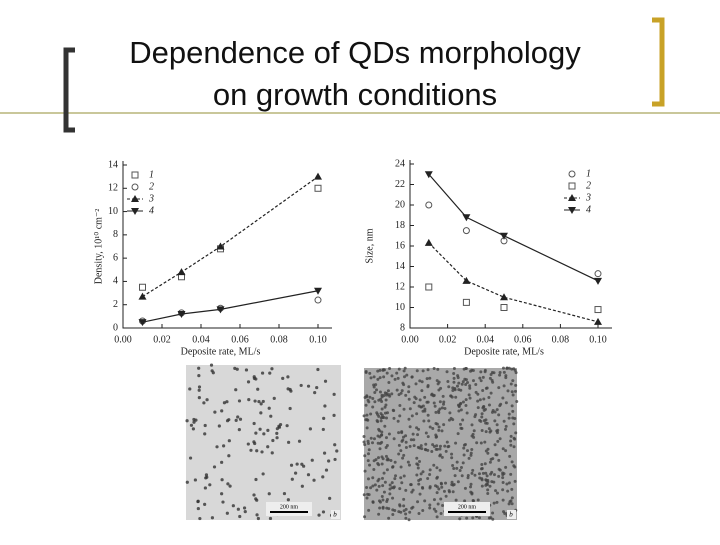 This screenshot has height=545, width=720. What do you see at coordinates (504, 351) in the screenshot?
I see `x-axis-label: Deposite rate, ML/s` at bounding box center [504, 351].